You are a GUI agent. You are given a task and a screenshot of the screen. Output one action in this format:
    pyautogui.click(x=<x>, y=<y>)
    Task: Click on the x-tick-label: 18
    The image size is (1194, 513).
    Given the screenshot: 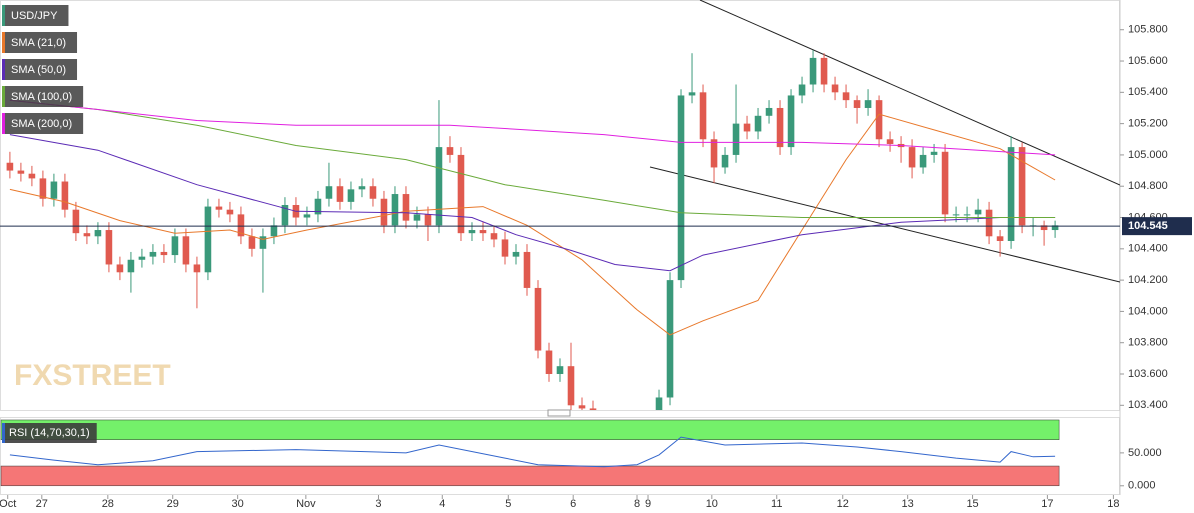 What is the action you would take?
    pyautogui.click(x=1113, y=504)
    